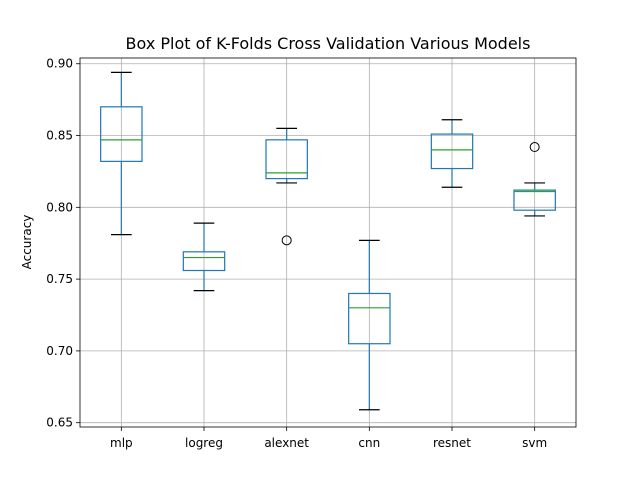 This screenshot has width=640, height=480. What do you see at coordinates (534, 443) in the screenshot?
I see `x-tick-label: svm` at bounding box center [534, 443].